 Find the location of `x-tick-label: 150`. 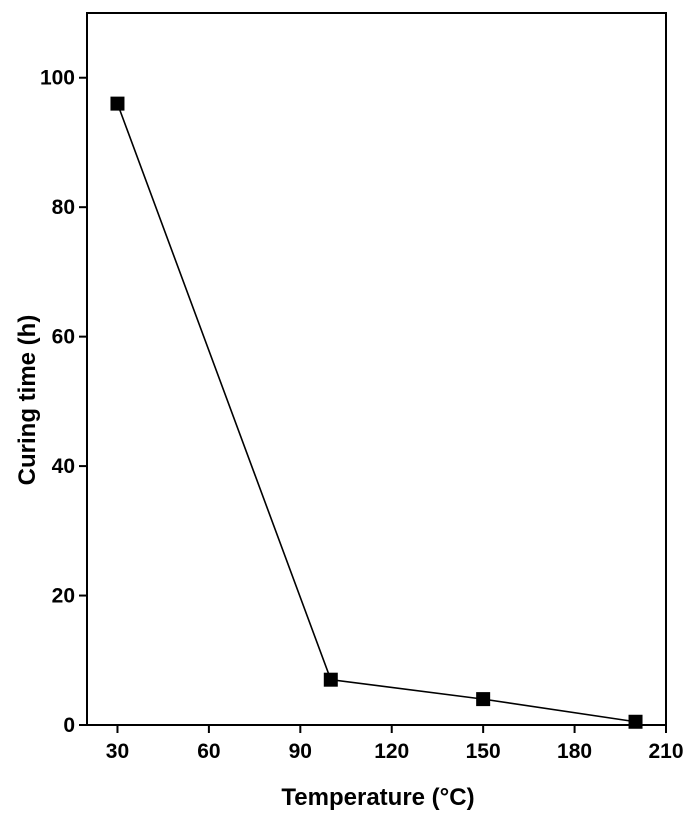

x-tick-label: 150 is located at coordinates (483, 751).